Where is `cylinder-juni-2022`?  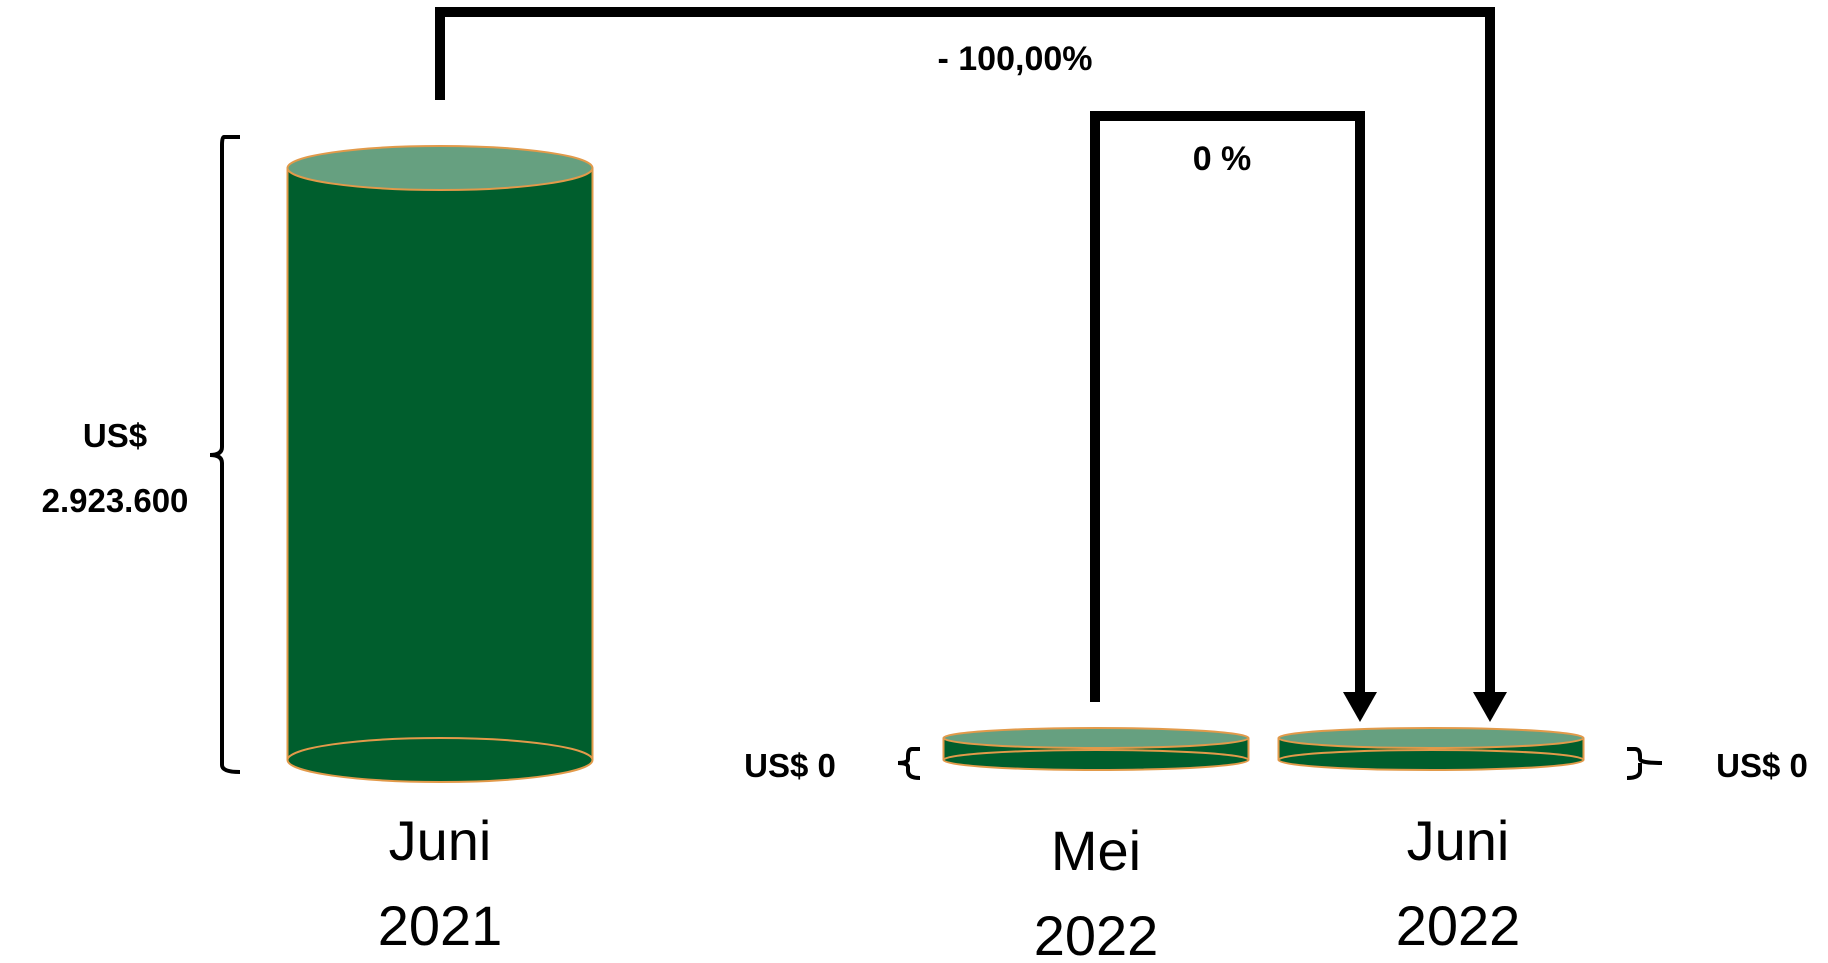 cylinder-juni-2022 is located at coordinates (1431, 749).